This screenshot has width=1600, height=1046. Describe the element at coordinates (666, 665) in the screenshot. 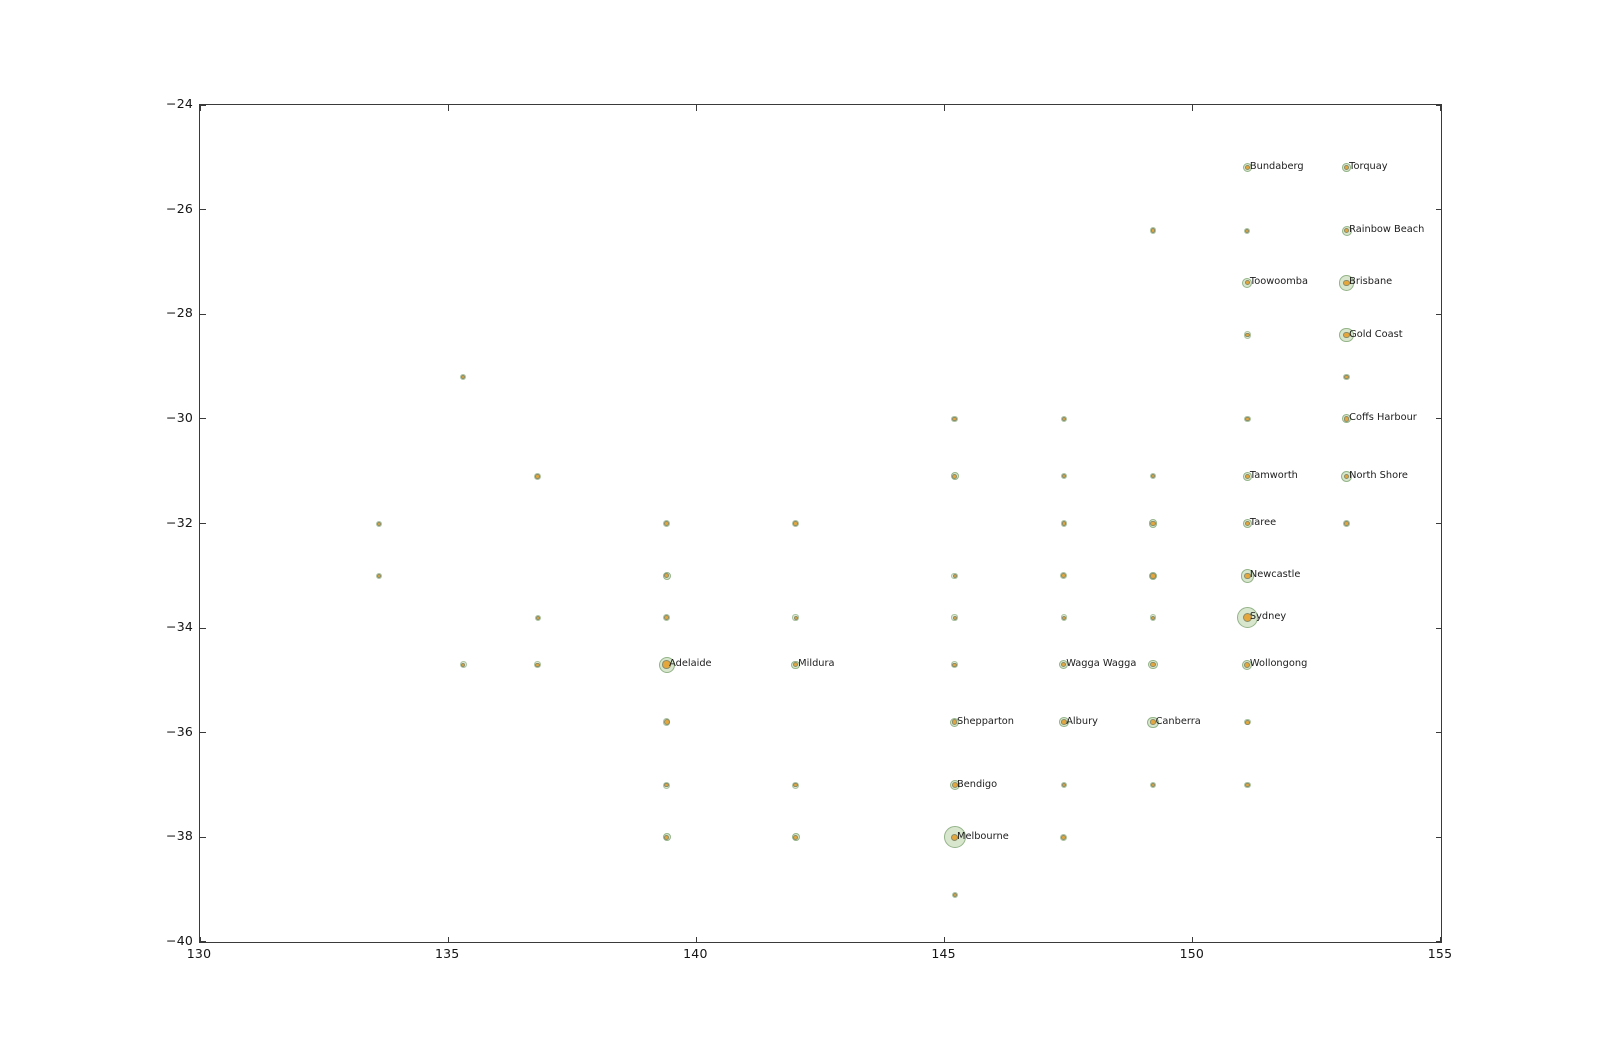

I see `city-point-adelaide-dot` at that location.